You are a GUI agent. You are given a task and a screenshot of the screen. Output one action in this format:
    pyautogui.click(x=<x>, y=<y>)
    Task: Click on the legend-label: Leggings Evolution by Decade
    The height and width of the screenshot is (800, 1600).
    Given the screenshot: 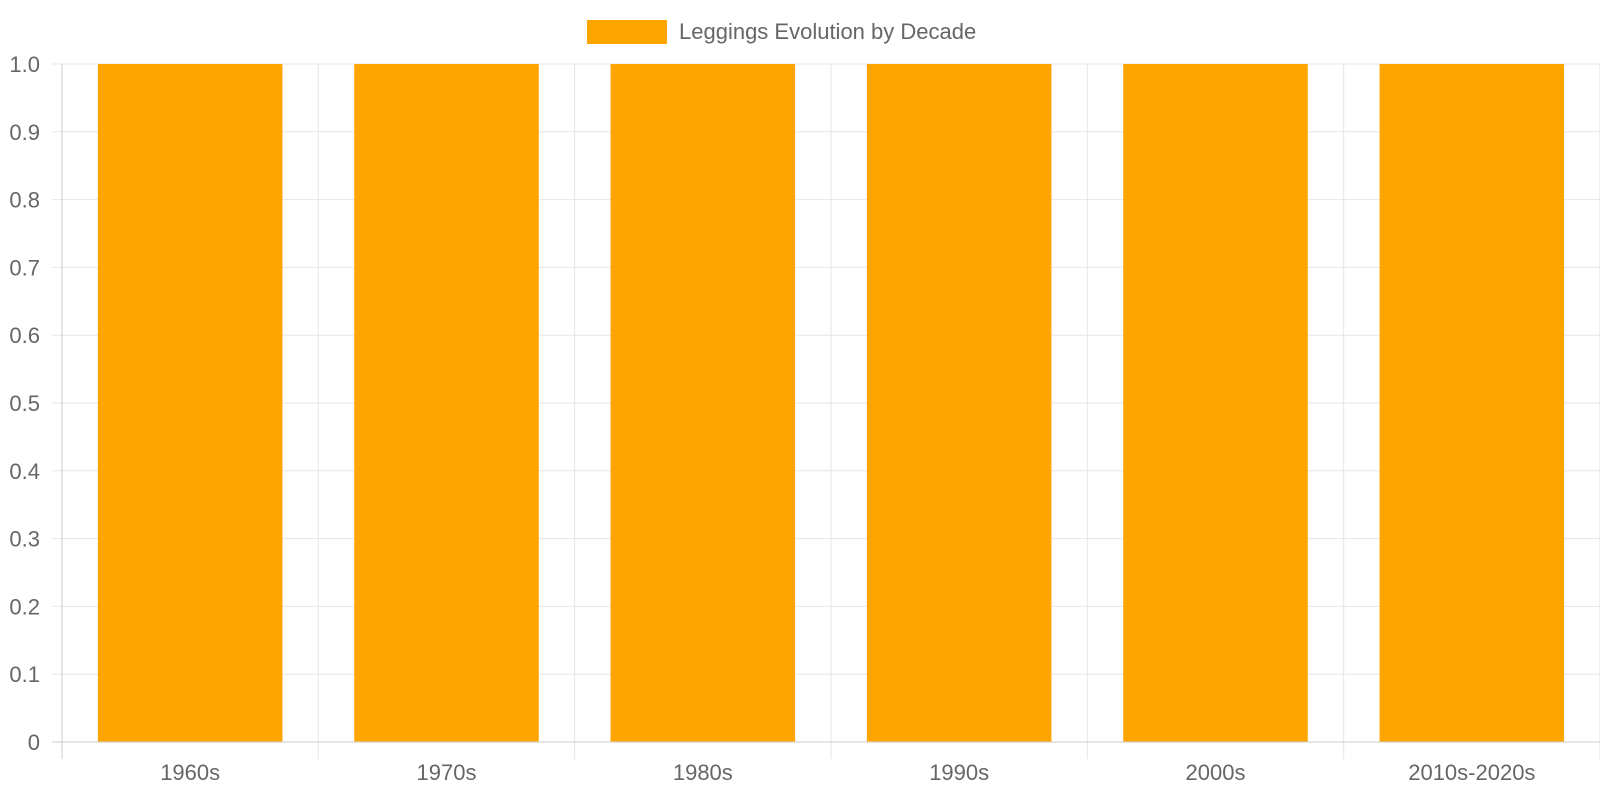 What is the action you would take?
    pyautogui.click(x=827, y=31)
    